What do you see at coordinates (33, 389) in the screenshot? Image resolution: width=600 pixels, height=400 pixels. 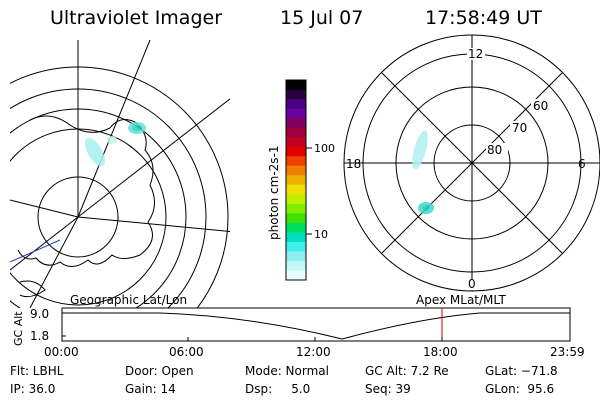 I see `ip-info: IP: 36.0` at bounding box center [33, 389].